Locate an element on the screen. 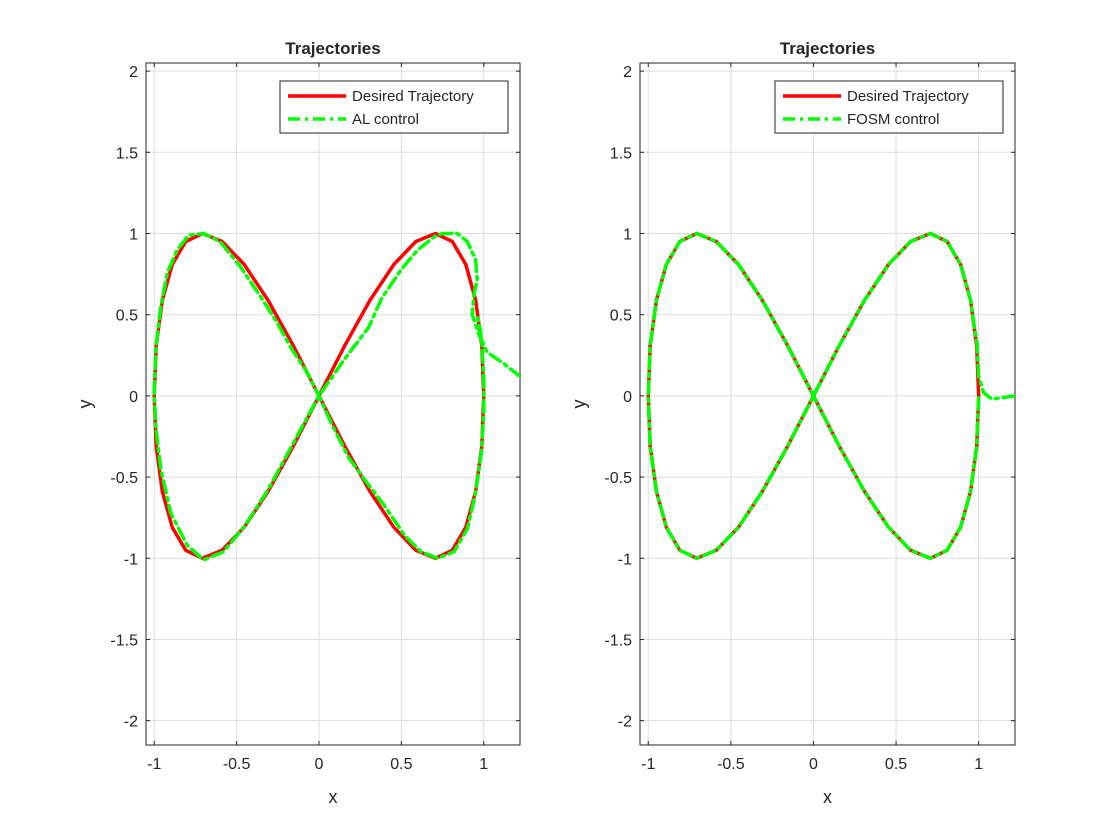 This screenshot has width=1120, height=840. legend: Desired Trajectory FOSM control is located at coordinates (889, 107).